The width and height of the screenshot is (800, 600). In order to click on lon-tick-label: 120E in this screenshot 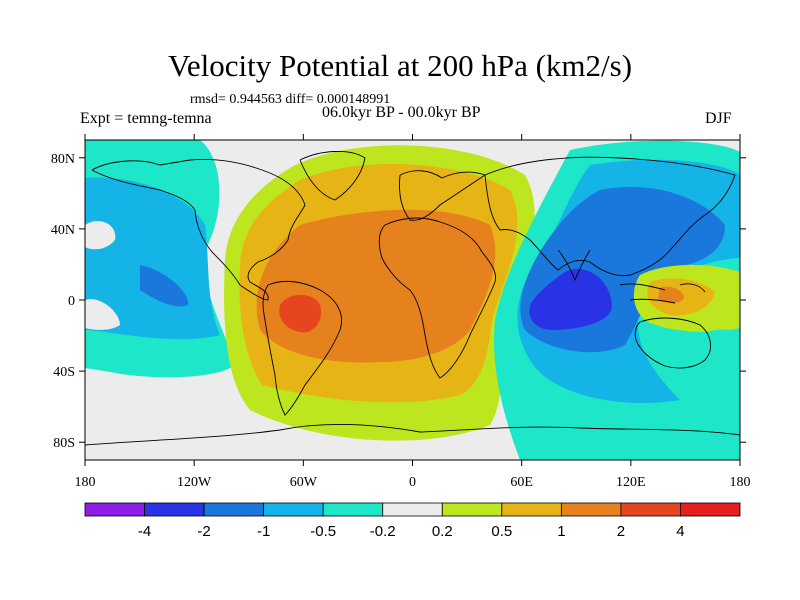, I will do `click(631, 482)`.